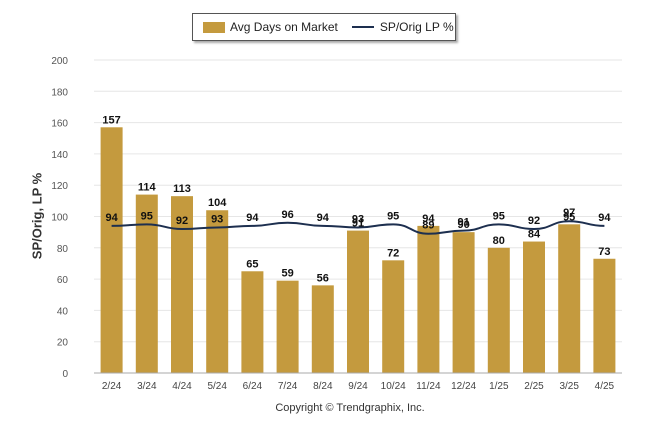 The width and height of the screenshot is (646, 434). I want to click on bar-12/24, so click(463, 302).